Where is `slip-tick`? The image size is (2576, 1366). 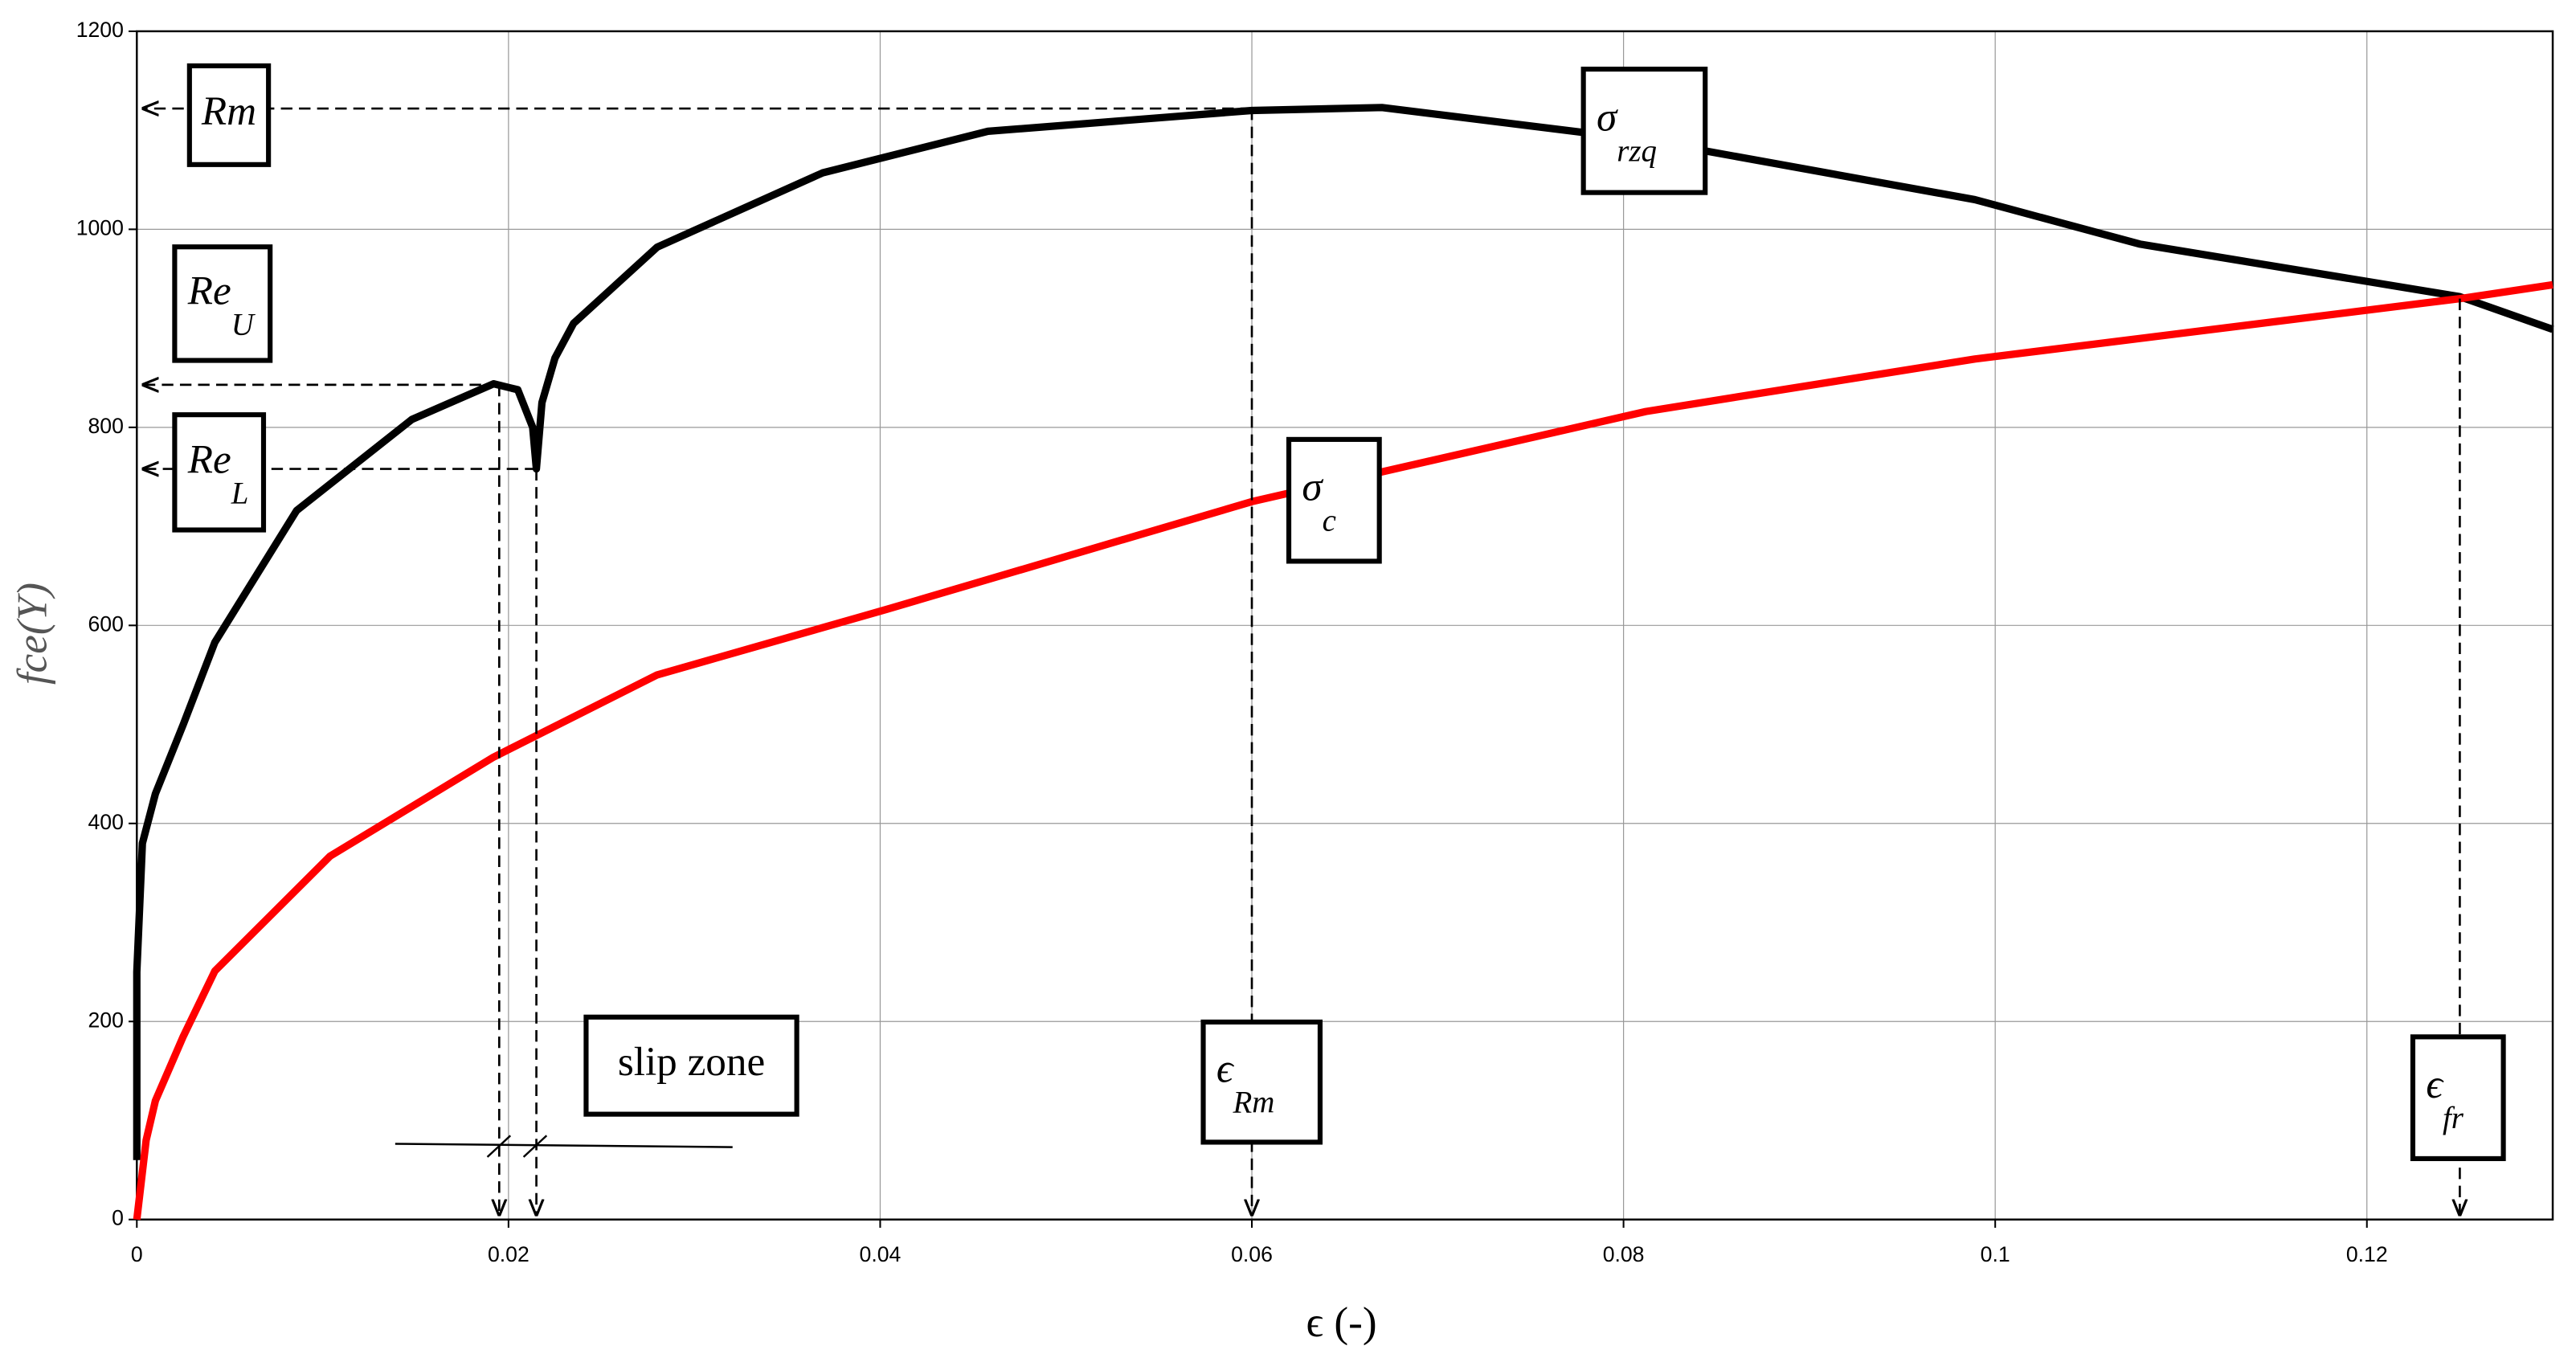
slip-tick is located at coordinates (517, 1146).